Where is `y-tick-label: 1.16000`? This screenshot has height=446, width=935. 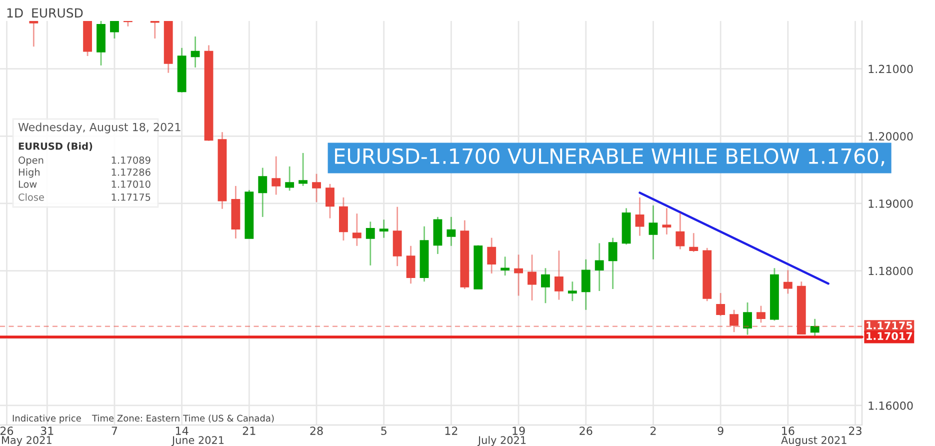
y-tick-label: 1.16000 is located at coordinates (890, 405).